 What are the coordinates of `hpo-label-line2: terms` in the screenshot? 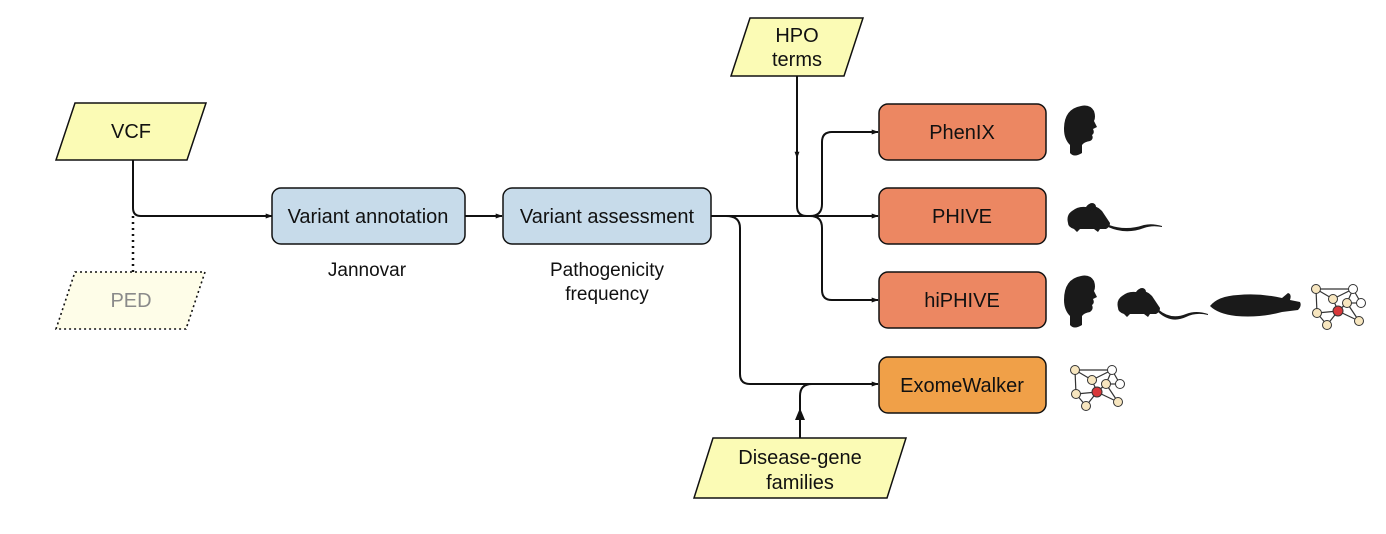 It's located at (797, 60).